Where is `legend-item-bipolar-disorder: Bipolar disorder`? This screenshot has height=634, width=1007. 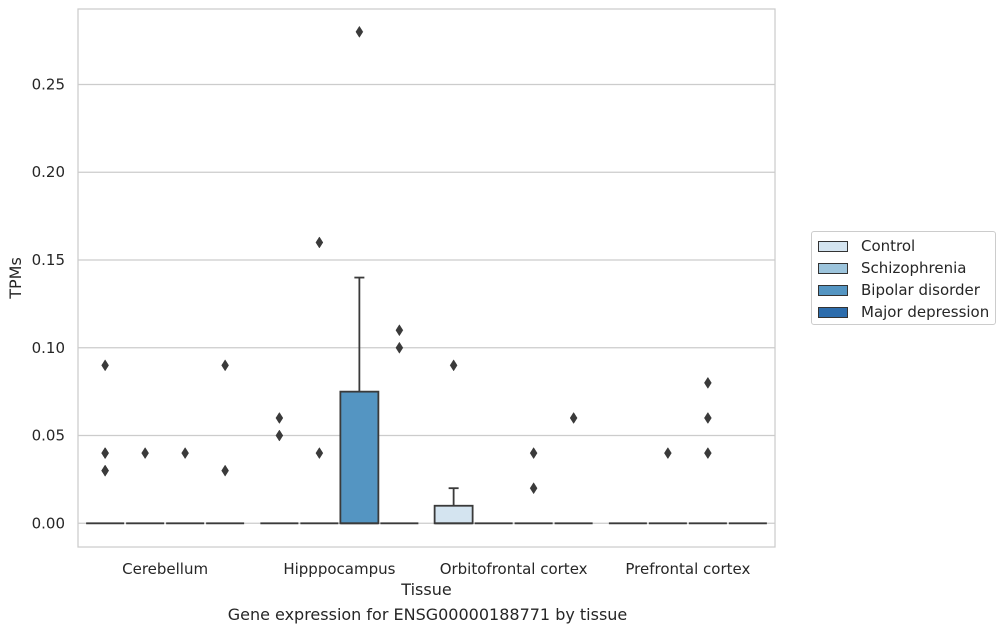 legend-item-bipolar-disorder: Bipolar disorder is located at coordinates (899, 290).